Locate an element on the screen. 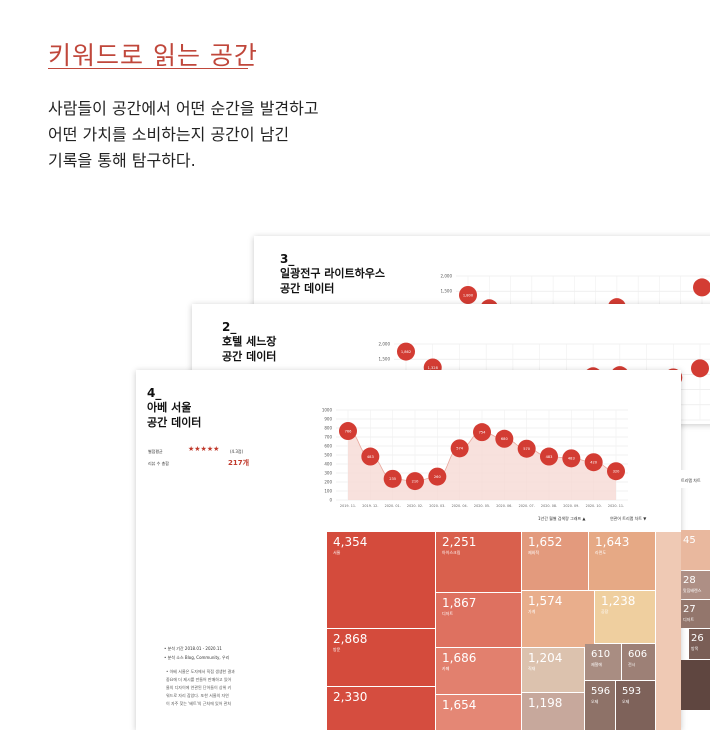 Image resolution: width=710 pixels, height=730 pixels. review-count-label: 리뷰 수 총합 is located at coordinates (158, 463).